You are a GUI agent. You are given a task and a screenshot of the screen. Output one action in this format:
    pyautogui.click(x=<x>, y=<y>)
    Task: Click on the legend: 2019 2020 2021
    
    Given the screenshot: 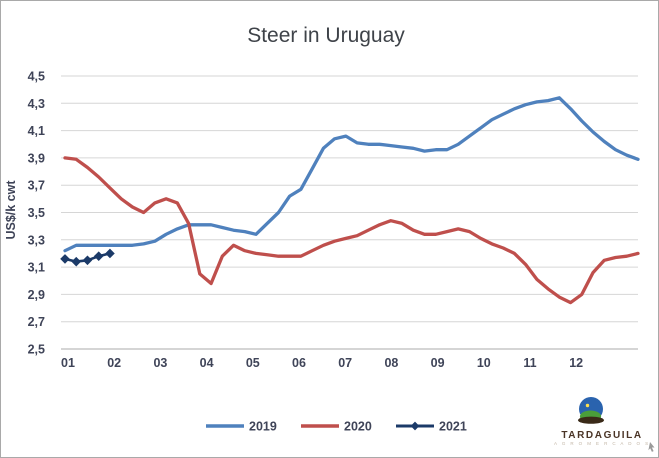 What is the action you would take?
    pyautogui.click(x=336, y=427)
    